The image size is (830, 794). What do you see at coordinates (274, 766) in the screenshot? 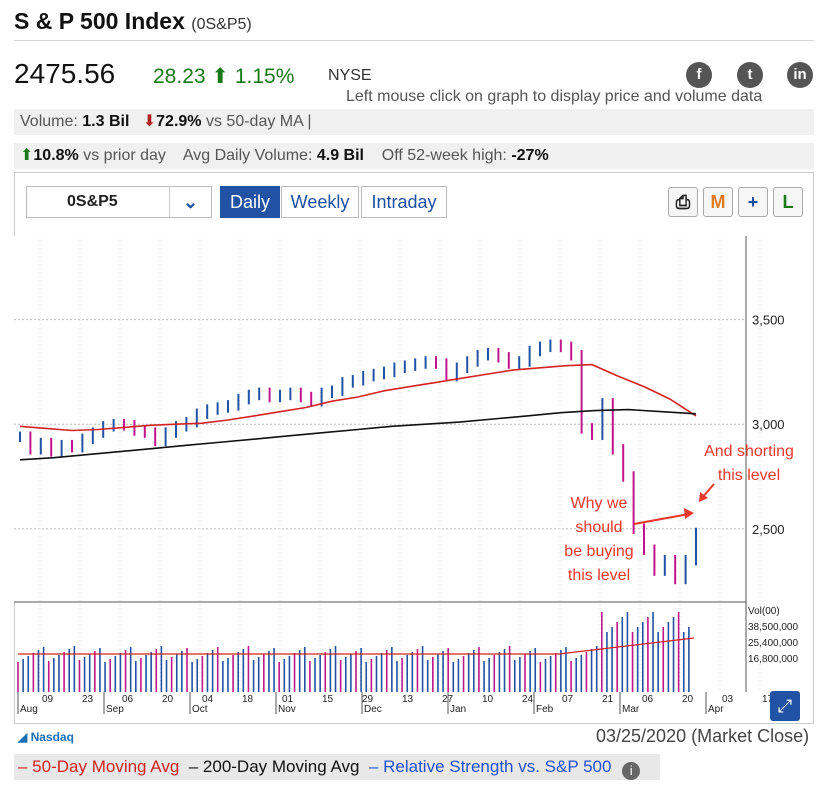
I see `legend-ma200: – 200-Day Moving Avg` at bounding box center [274, 766].